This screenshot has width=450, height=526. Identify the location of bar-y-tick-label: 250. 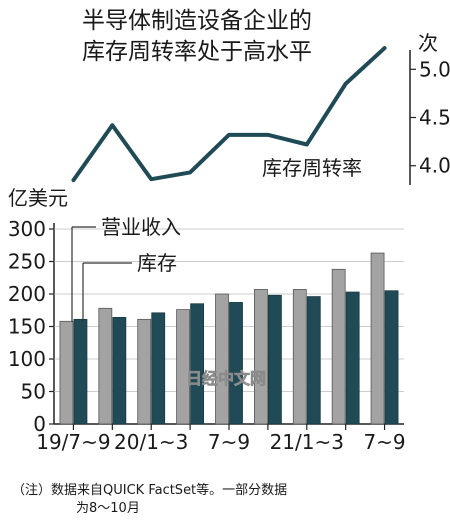
(27, 262).